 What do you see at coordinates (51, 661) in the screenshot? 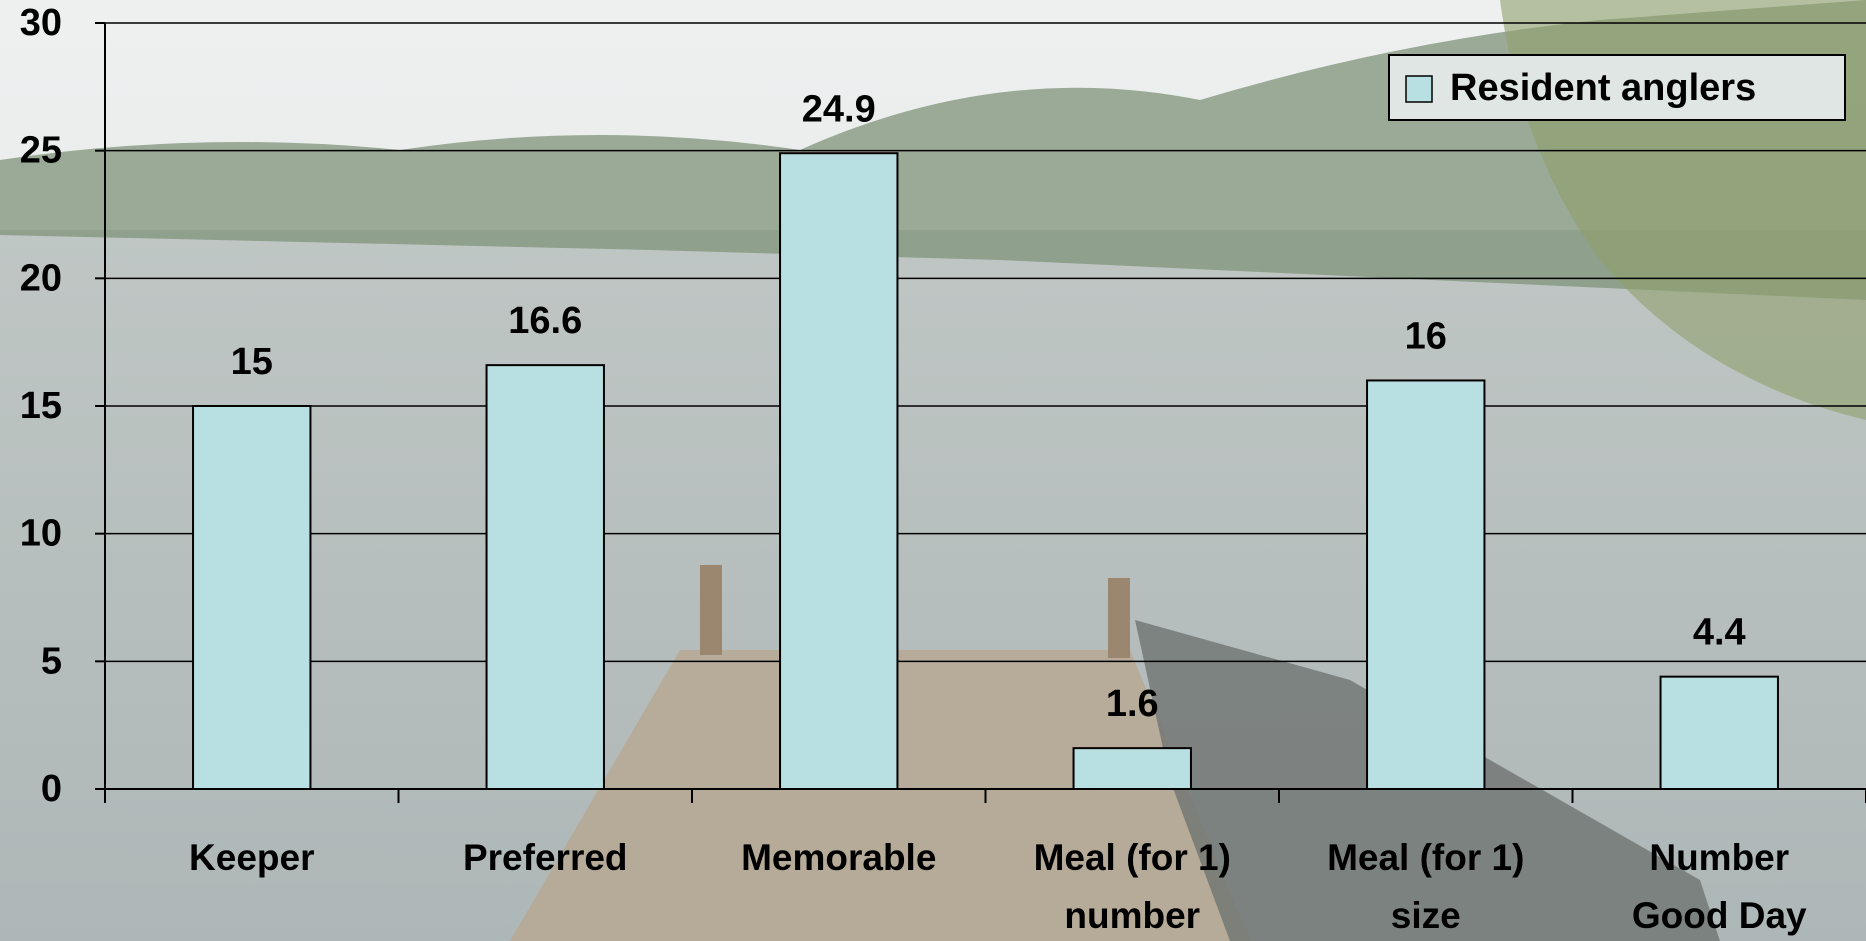
I see `y-tick-label: 5` at bounding box center [51, 661].